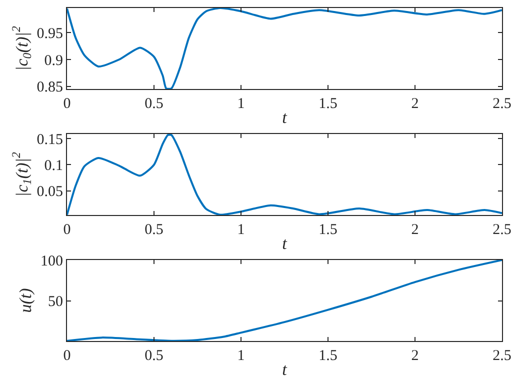  I want to click on y-tick-label: 0.15, so click(49, 140).